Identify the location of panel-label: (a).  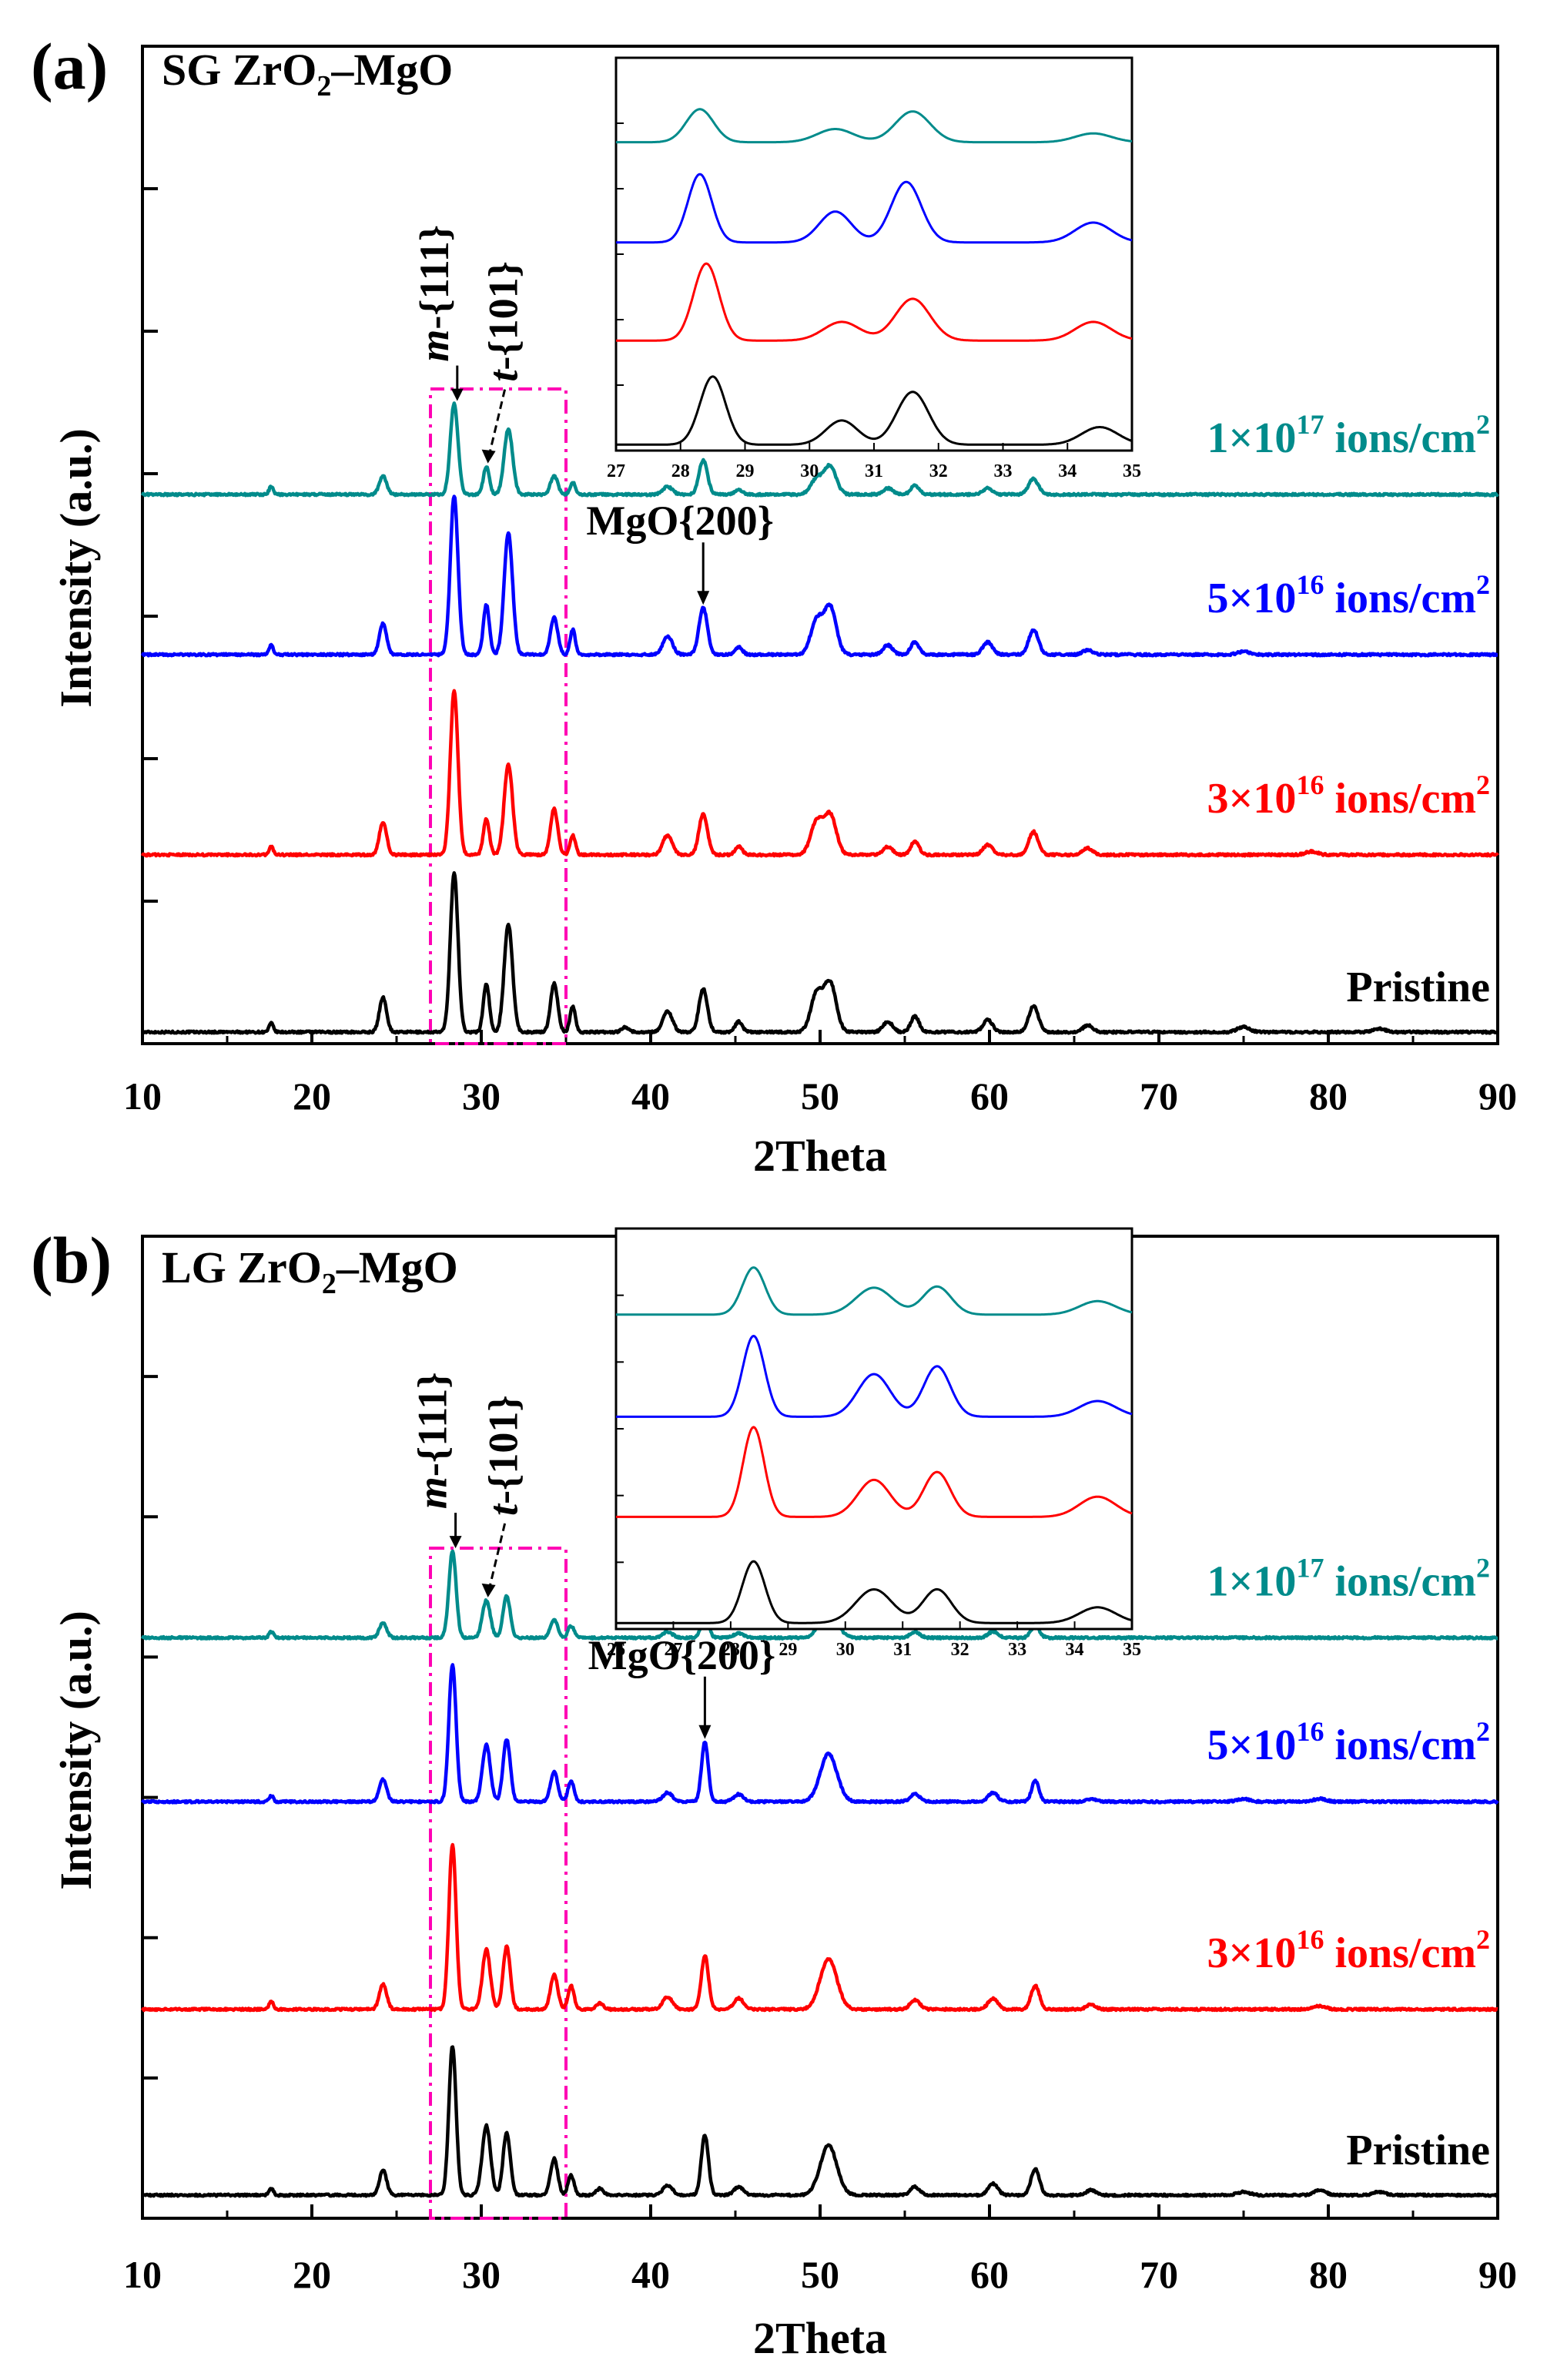
(69, 66).